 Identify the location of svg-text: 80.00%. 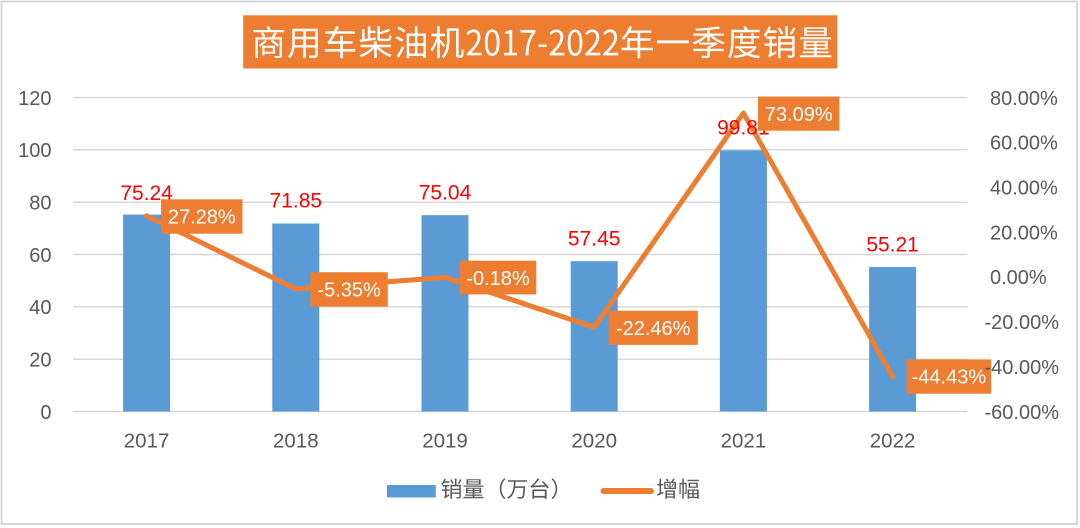
(1024, 99).